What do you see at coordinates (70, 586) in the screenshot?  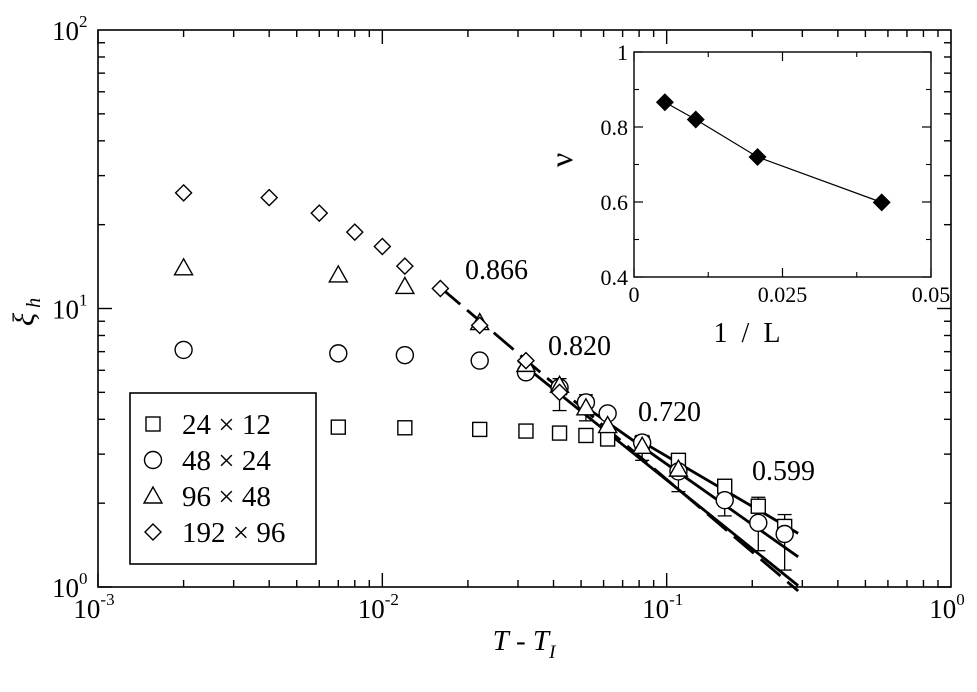 I see `y-tick-label: 10⁰` at bounding box center [70, 586].